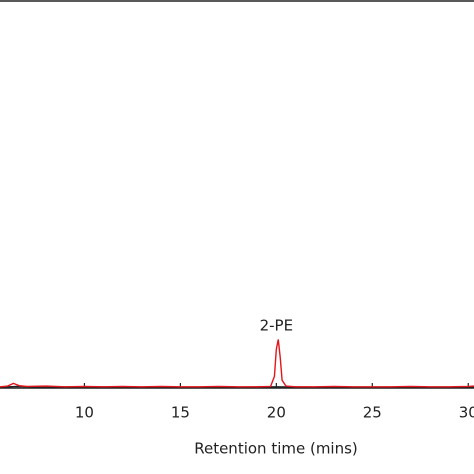 This screenshot has height=474, width=474. I want to click on peak-label: 2-PE, so click(276, 325).